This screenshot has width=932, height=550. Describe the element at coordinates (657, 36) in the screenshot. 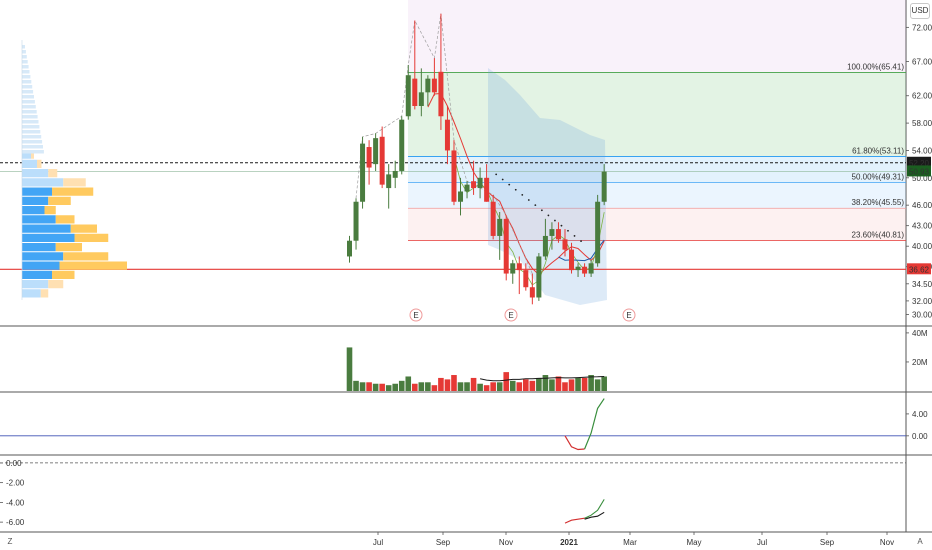

I see `fib-top-zone` at that location.